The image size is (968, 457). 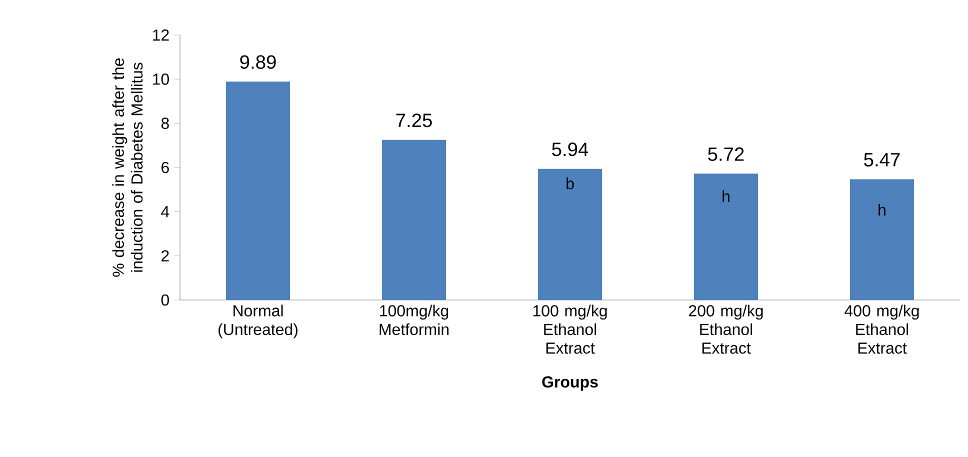 I want to click on data-label: 5.72, so click(x=726, y=154).